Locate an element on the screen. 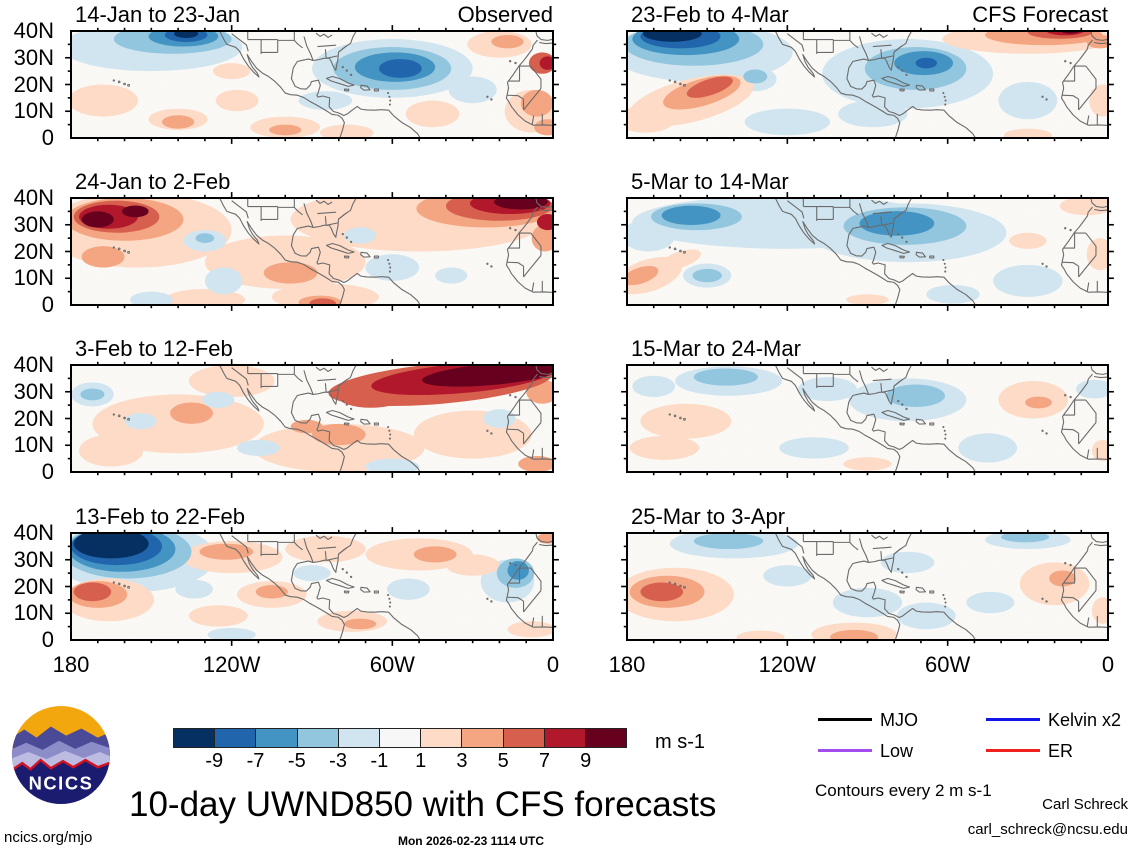 Image resolution: width=1135 pixels, height=859 pixels. panel-date-range: 14-Jan to 23-Jan is located at coordinates (158, 14).